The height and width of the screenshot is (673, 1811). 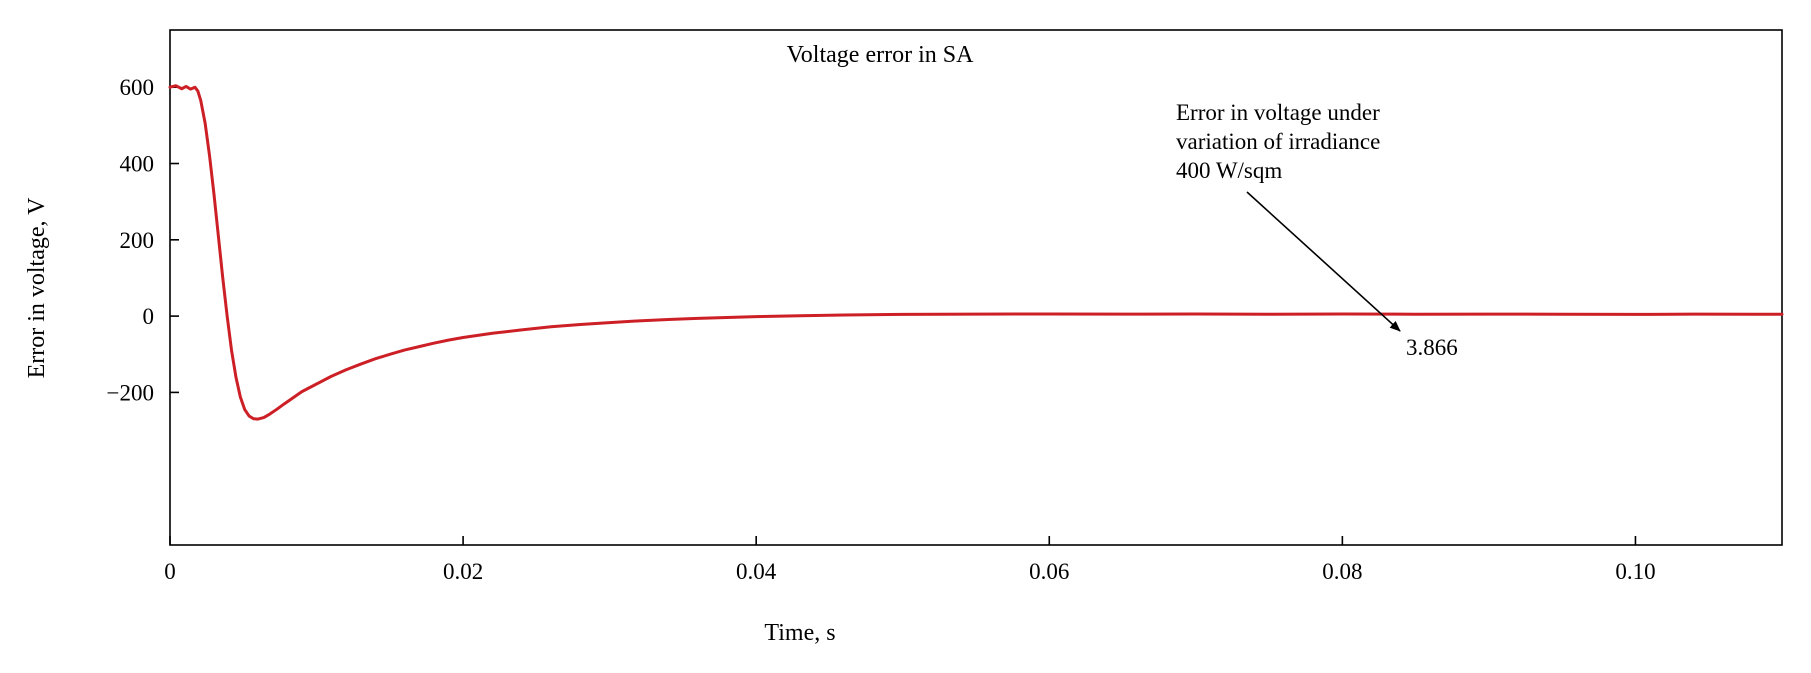 What do you see at coordinates (137, 87) in the screenshot?
I see `y-axis-tick-label: 600` at bounding box center [137, 87].